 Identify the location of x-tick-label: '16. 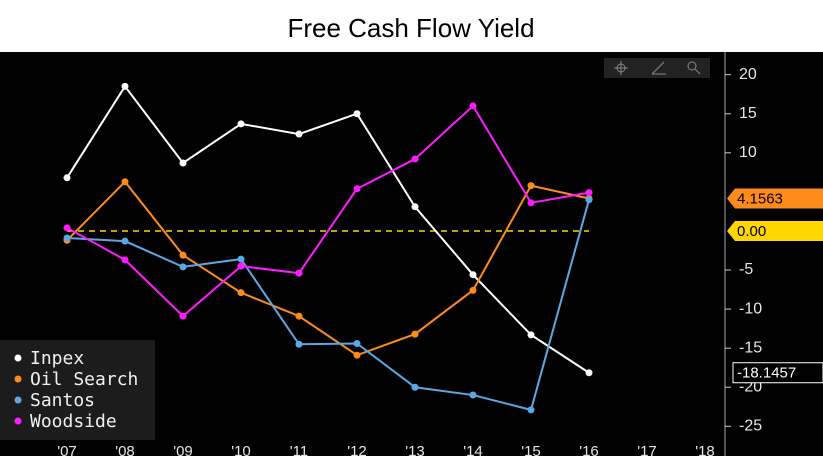
(589, 449).